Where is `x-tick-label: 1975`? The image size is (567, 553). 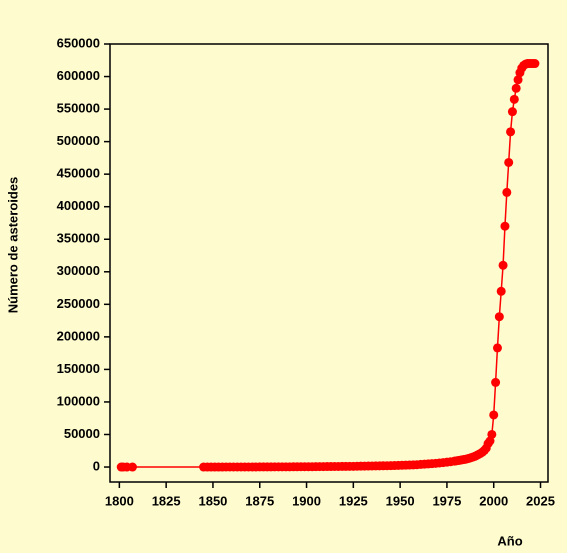 x-tick-label: 1975 is located at coordinates (446, 500).